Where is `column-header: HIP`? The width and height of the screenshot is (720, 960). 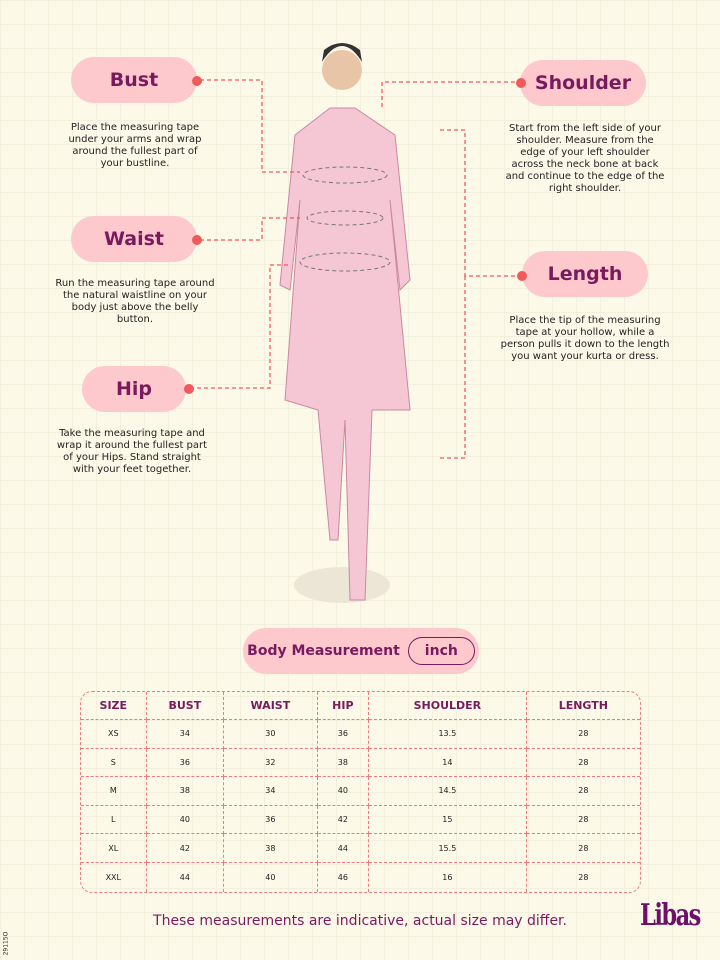 column-header: HIP is located at coordinates (343, 706).